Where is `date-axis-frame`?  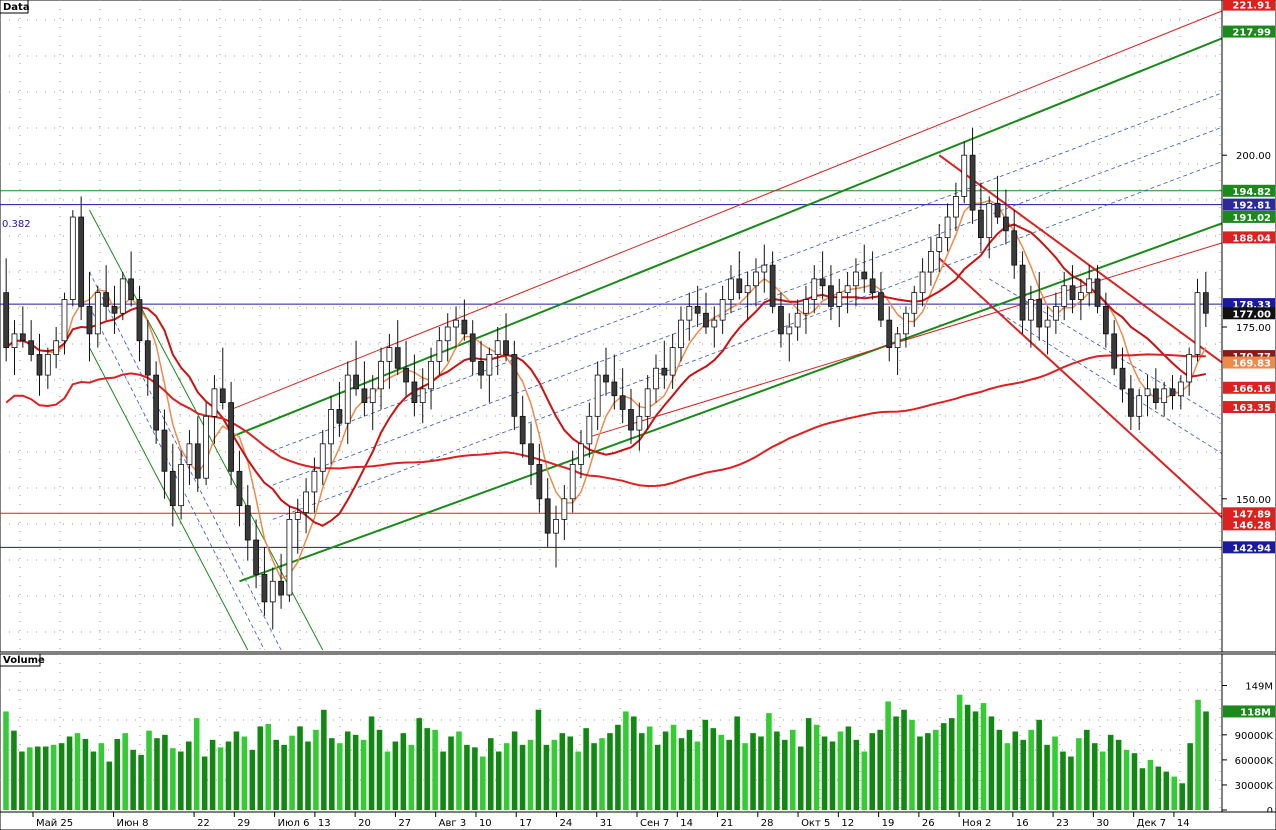
date-axis-frame is located at coordinates (638, 820).